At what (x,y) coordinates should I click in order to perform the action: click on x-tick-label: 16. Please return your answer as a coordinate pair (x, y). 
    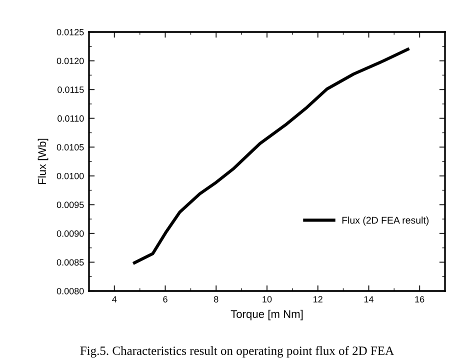
    Looking at the image, I should click on (419, 299).